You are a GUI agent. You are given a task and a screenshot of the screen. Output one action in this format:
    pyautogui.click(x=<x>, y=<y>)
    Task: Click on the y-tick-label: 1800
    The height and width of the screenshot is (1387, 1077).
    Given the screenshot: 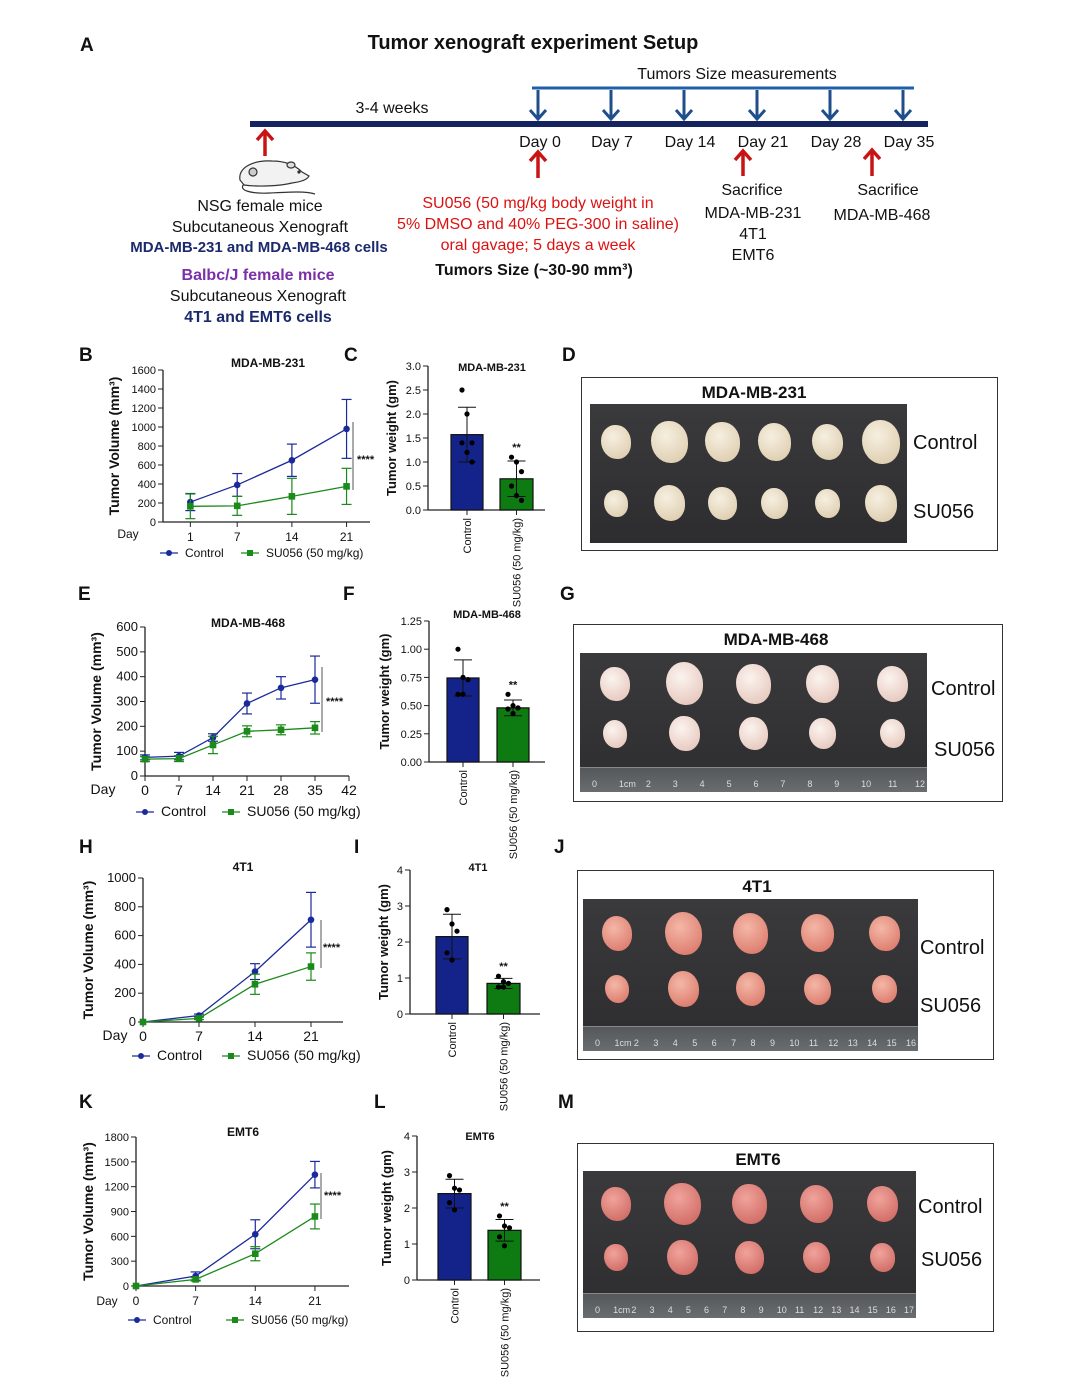 What is the action you would take?
    pyautogui.click(x=117, y=1138)
    